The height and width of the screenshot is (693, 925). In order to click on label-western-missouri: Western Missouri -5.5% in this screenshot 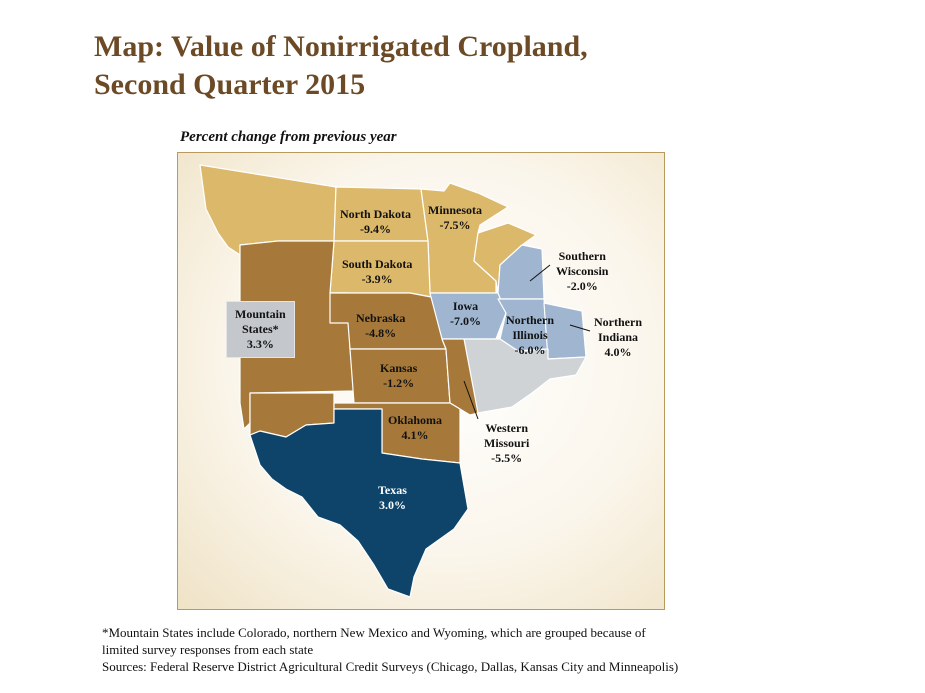, I will do `click(507, 443)`.